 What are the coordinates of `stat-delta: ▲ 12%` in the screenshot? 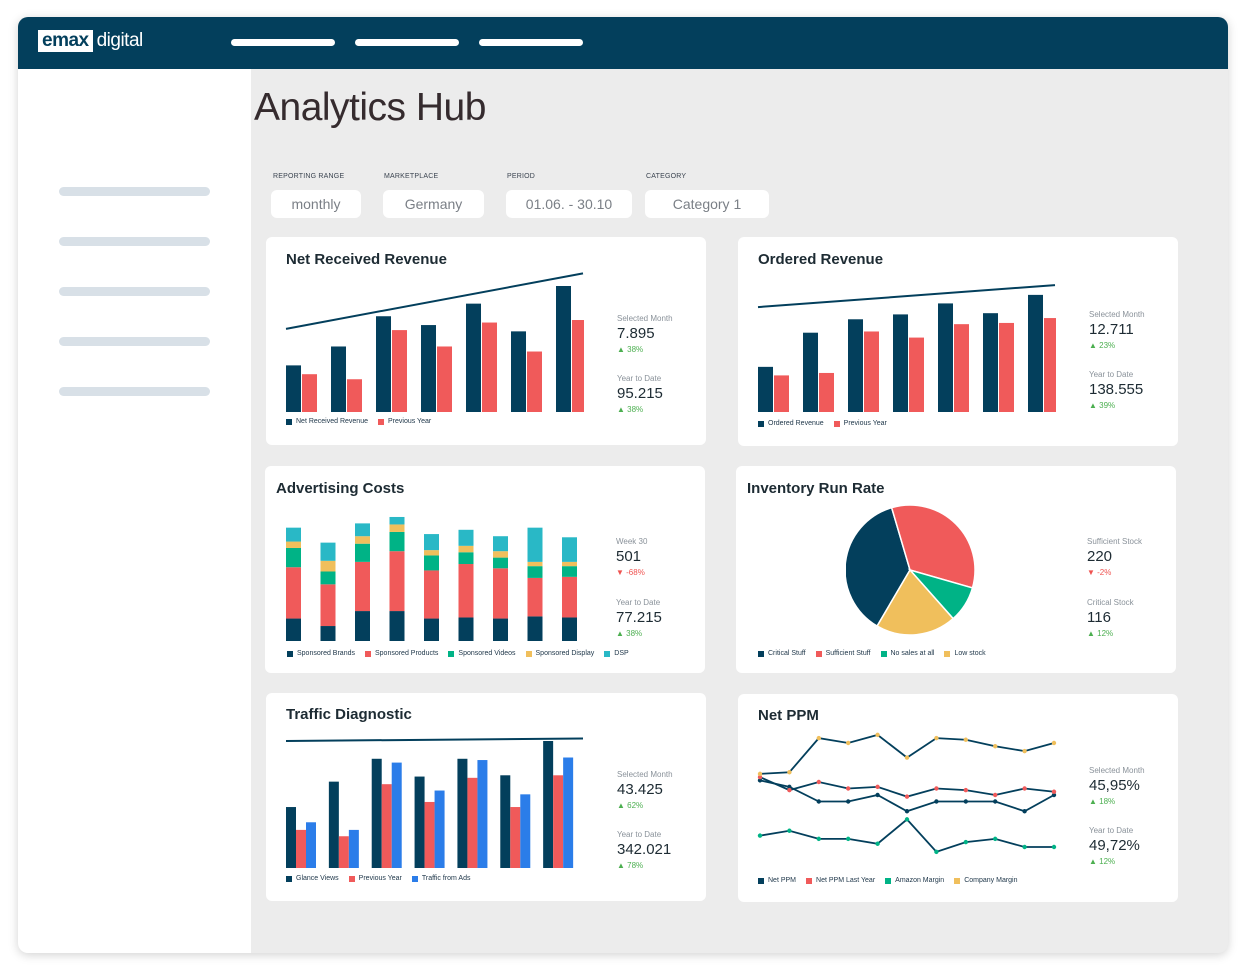 It's located at (1110, 633).